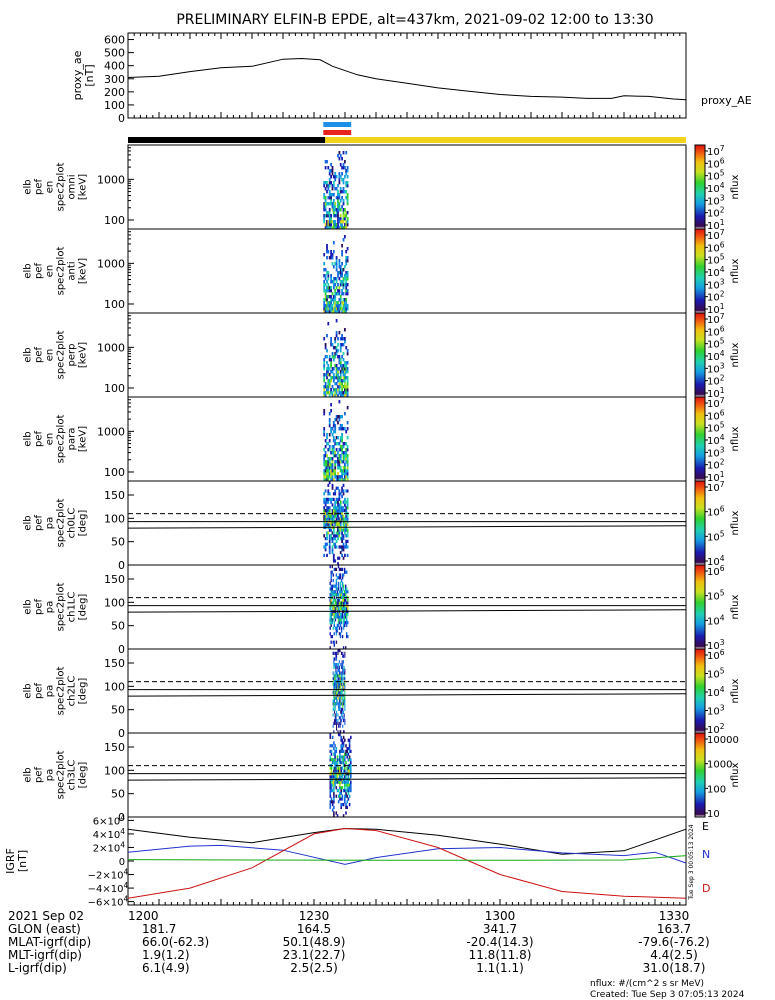 The height and width of the screenshot is (1000, 775). What do you see at coordinates (500, 916) in the screenshot?
I see `axis-tick-value: 1300` at bounding box center [500, 916].